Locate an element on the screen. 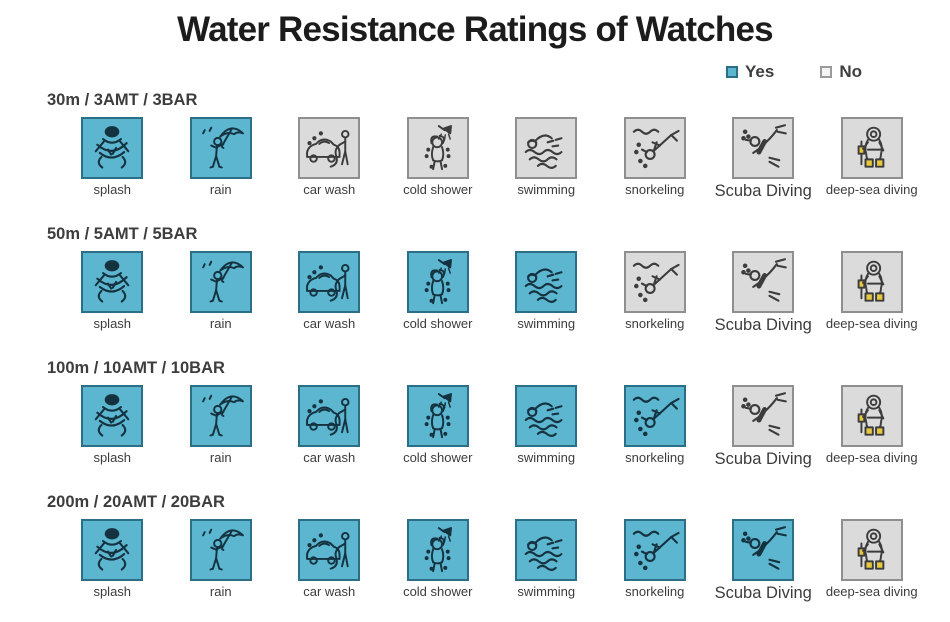  legend: Yes No is located at coordinates (431, 72).